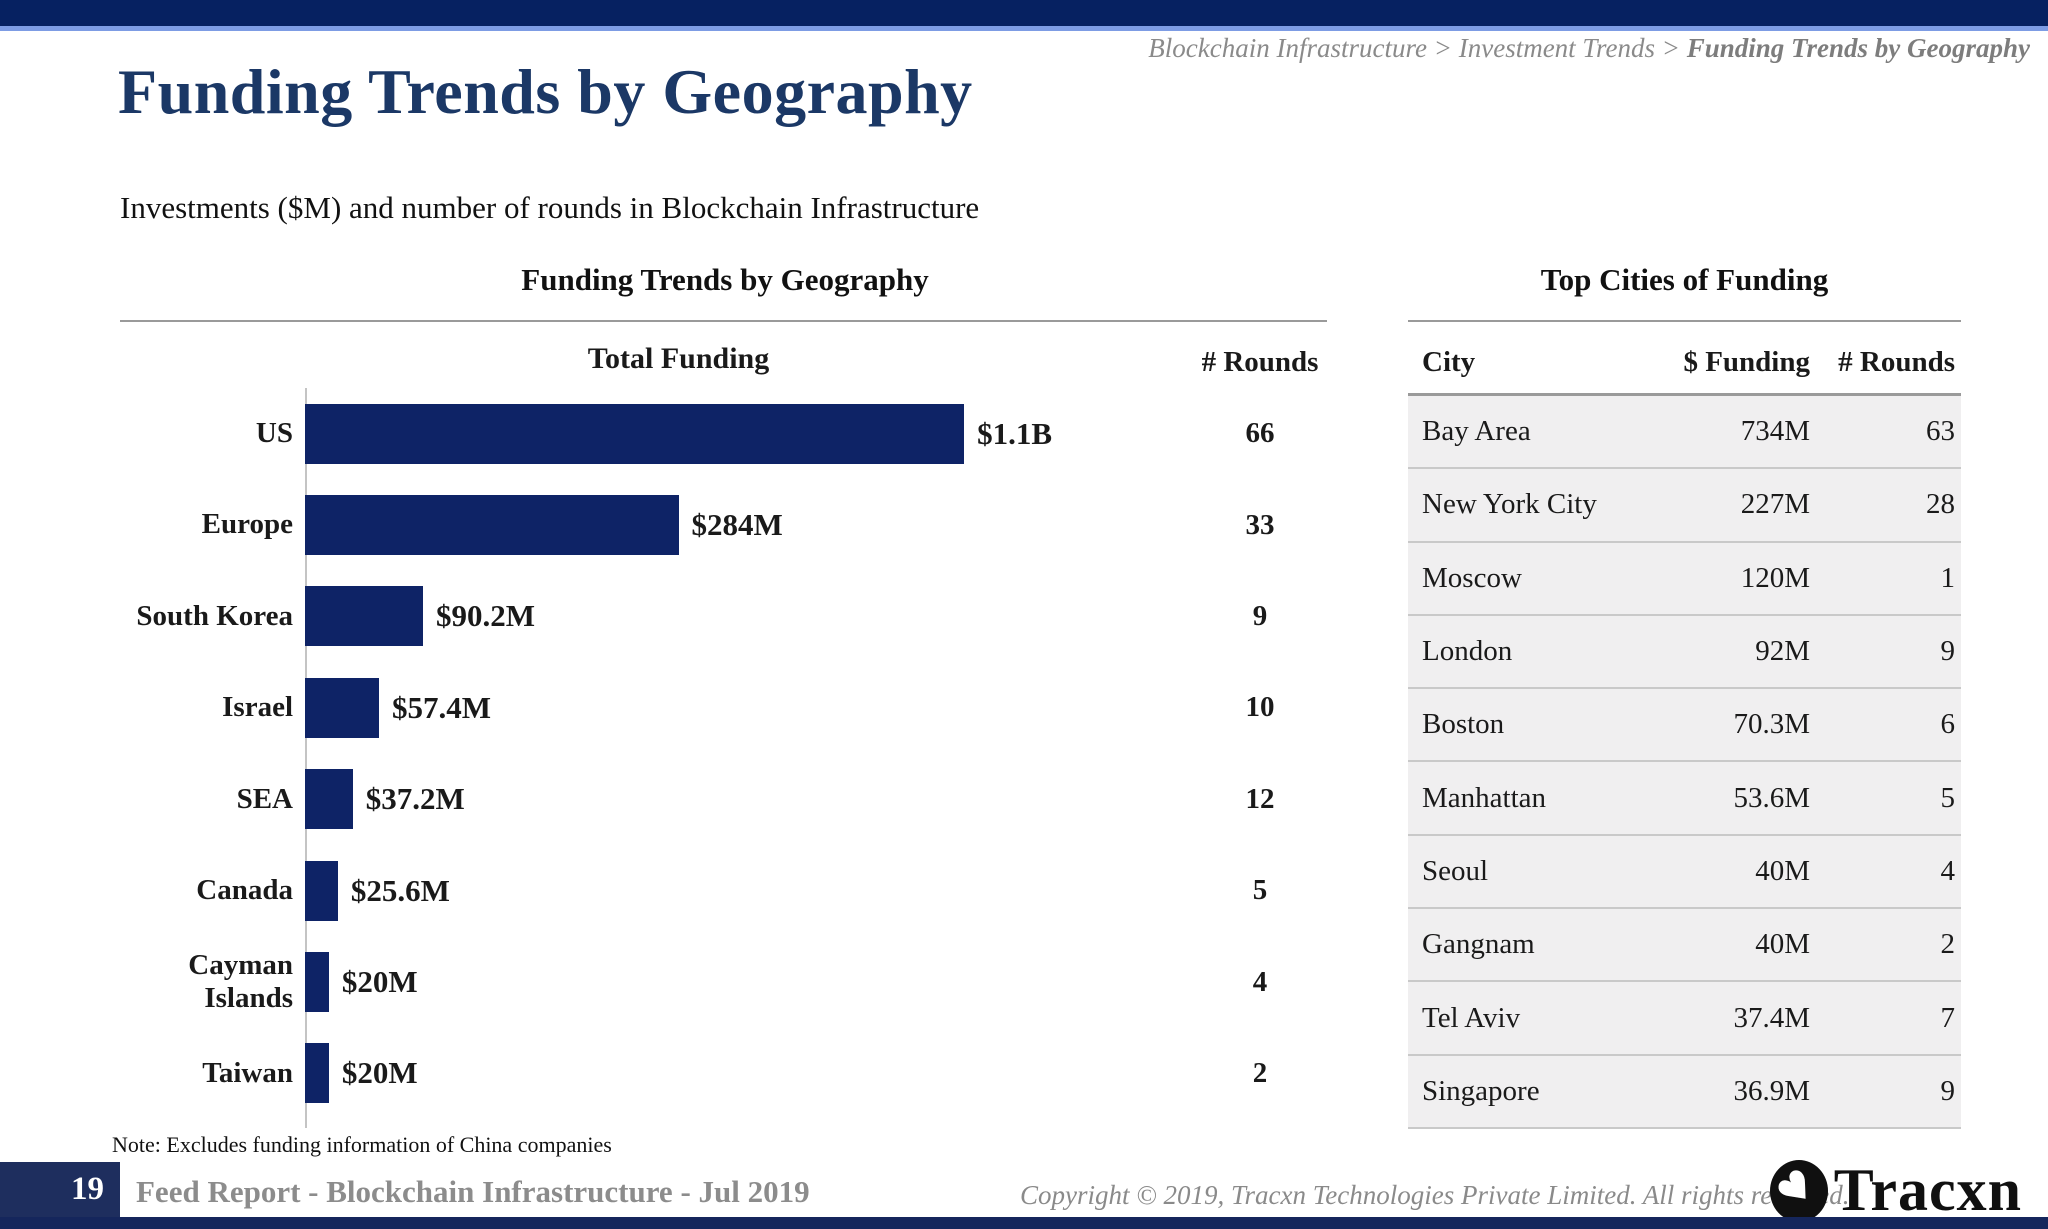 The image size is (2048, 1229). I want to click on top-navy-bar, so click(1024, 13).